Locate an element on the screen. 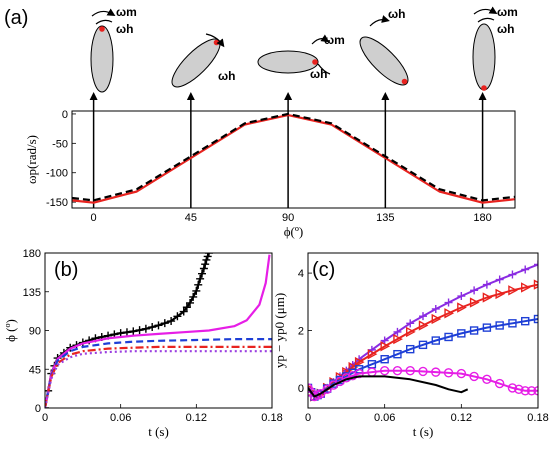 Image resolution: width=550 pixels, height=453 pixels. y-tick-label: 4 is located at coordinates (301, 274).